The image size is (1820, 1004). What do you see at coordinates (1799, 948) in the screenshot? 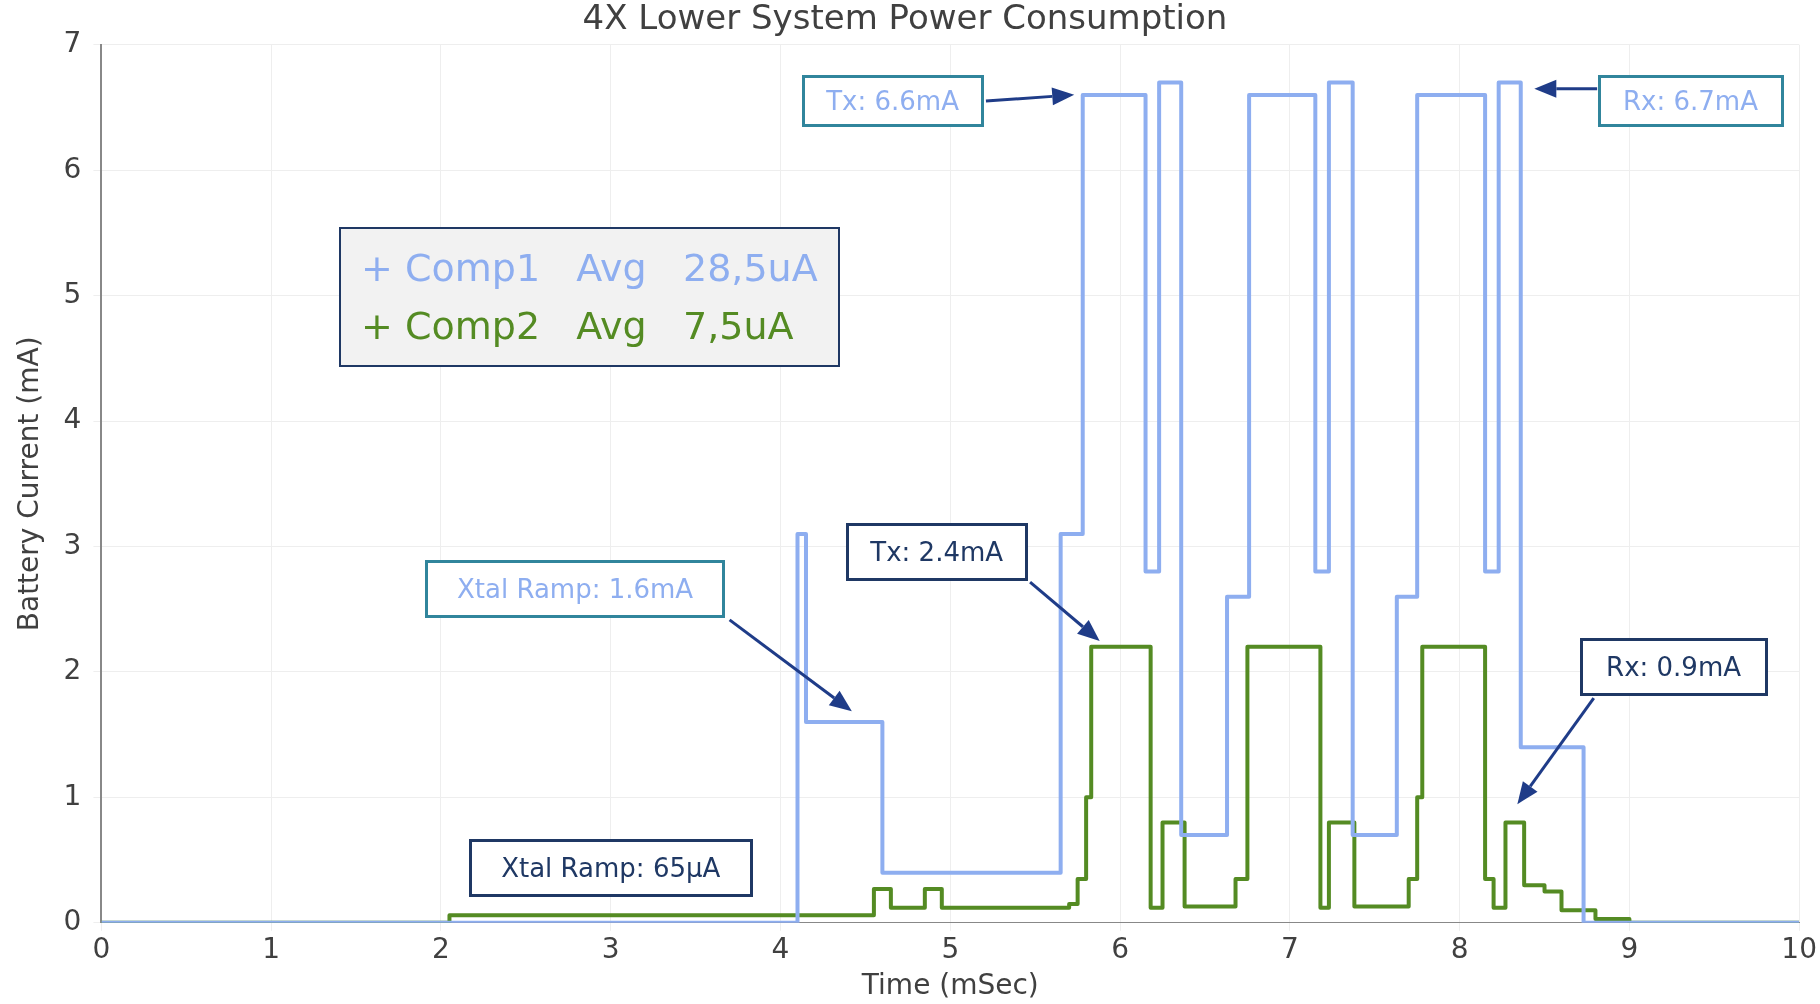
I see `x-tick-label: 10` at bounding box center [1799, 948].